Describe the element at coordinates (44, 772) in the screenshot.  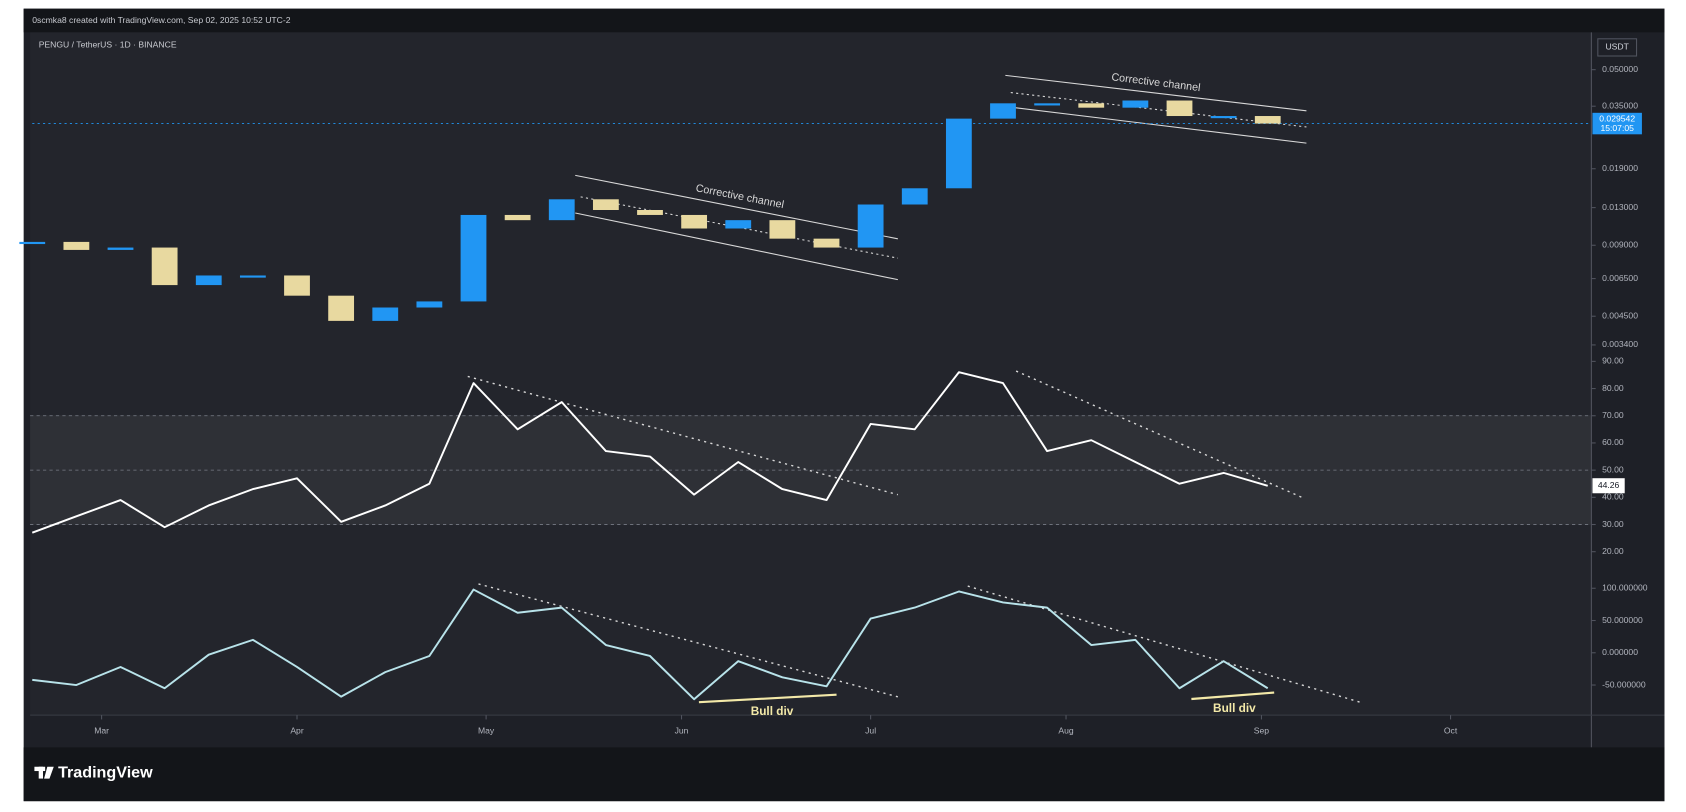
I see `tv-logo` at that location.